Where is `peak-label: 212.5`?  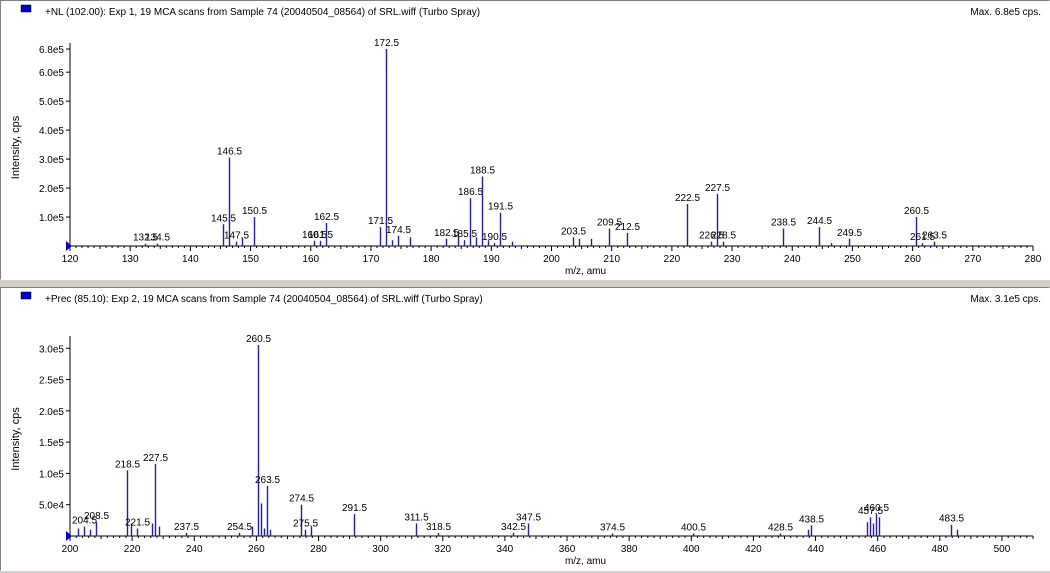
peak-label: 212.5 is located at coordinates (627, 227).